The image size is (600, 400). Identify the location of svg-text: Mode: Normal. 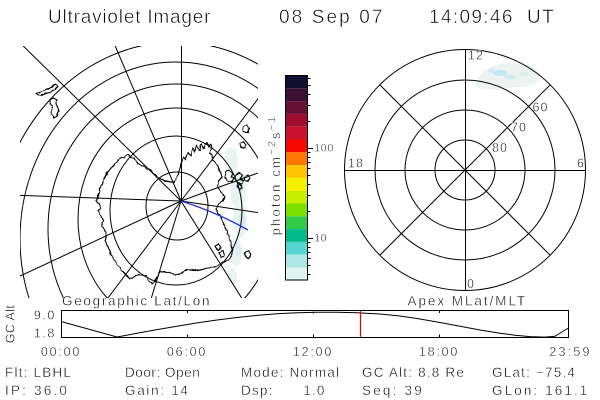
(290, 372).